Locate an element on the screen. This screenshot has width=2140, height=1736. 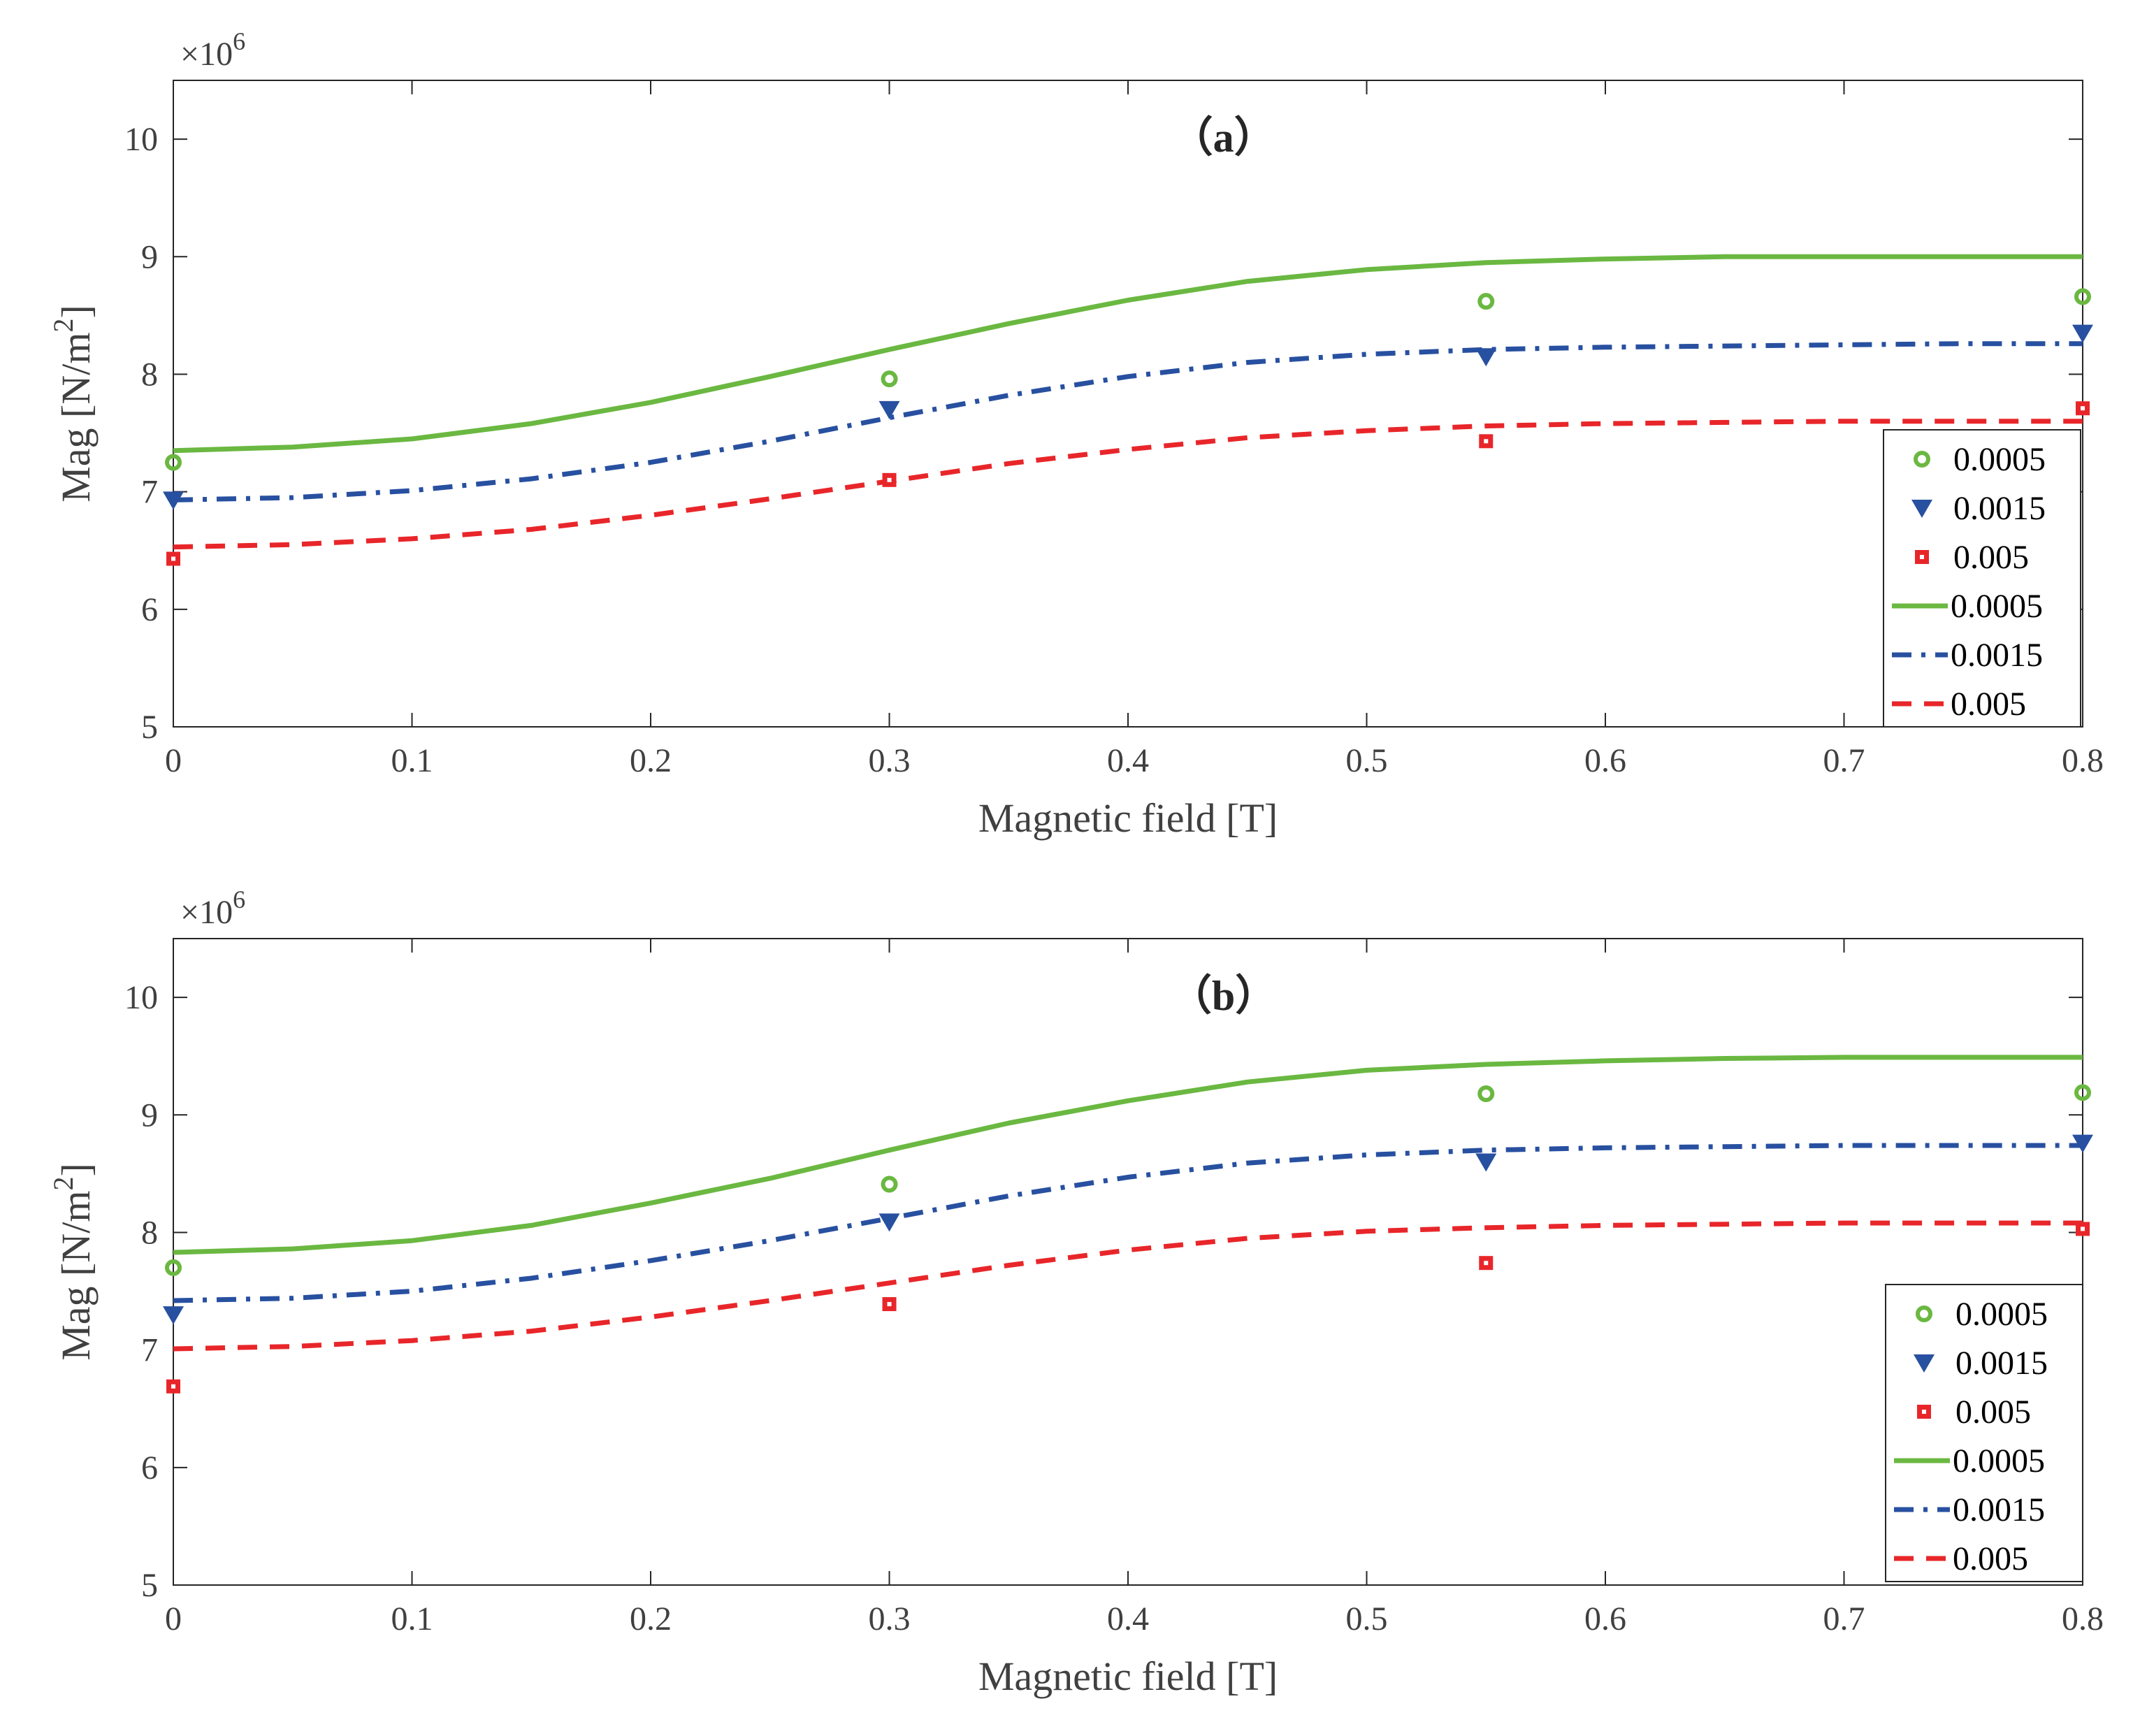
x-tick-label: 0.5 is located at coordinates (1367, 1618).